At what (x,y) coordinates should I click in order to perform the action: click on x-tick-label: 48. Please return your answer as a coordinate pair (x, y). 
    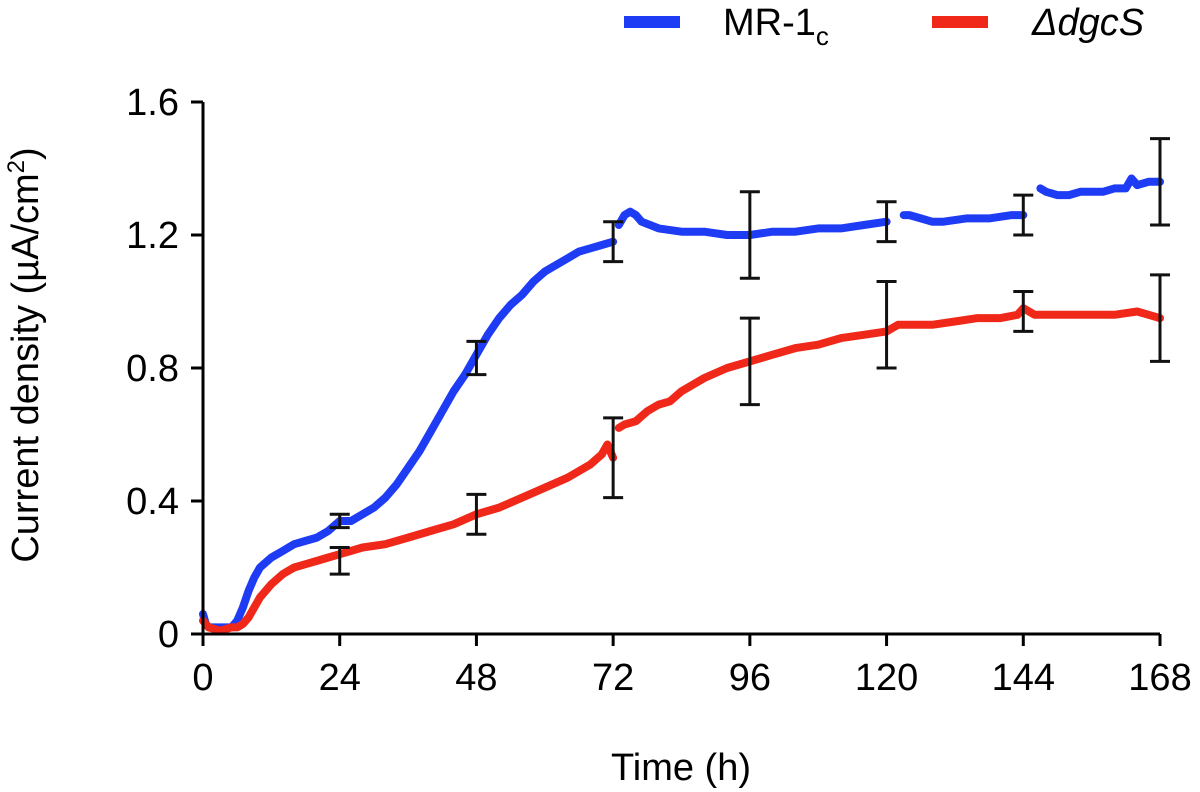
    Looking at the image, I should click on (476, 678).